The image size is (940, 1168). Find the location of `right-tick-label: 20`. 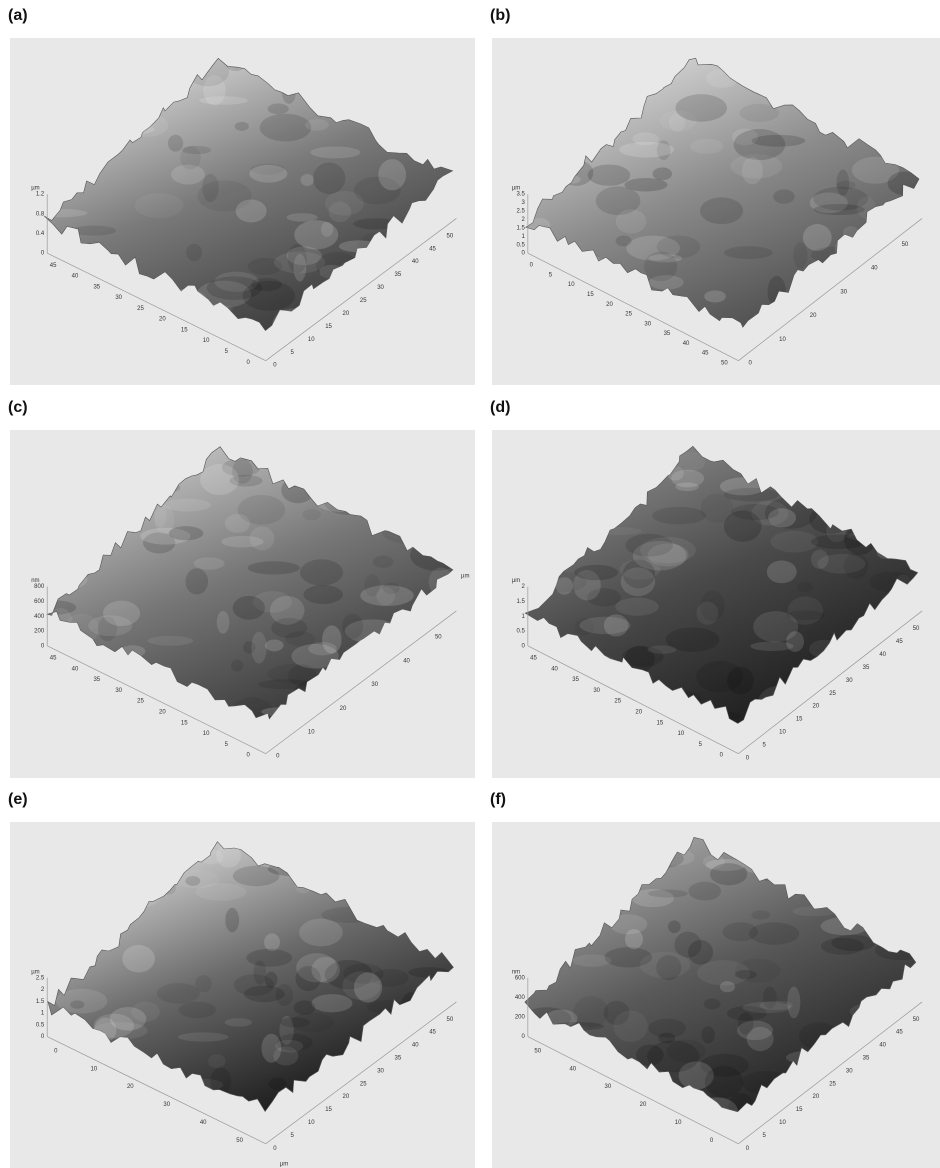

right-tick-label: 20 is located at coordinates (816, 1097).